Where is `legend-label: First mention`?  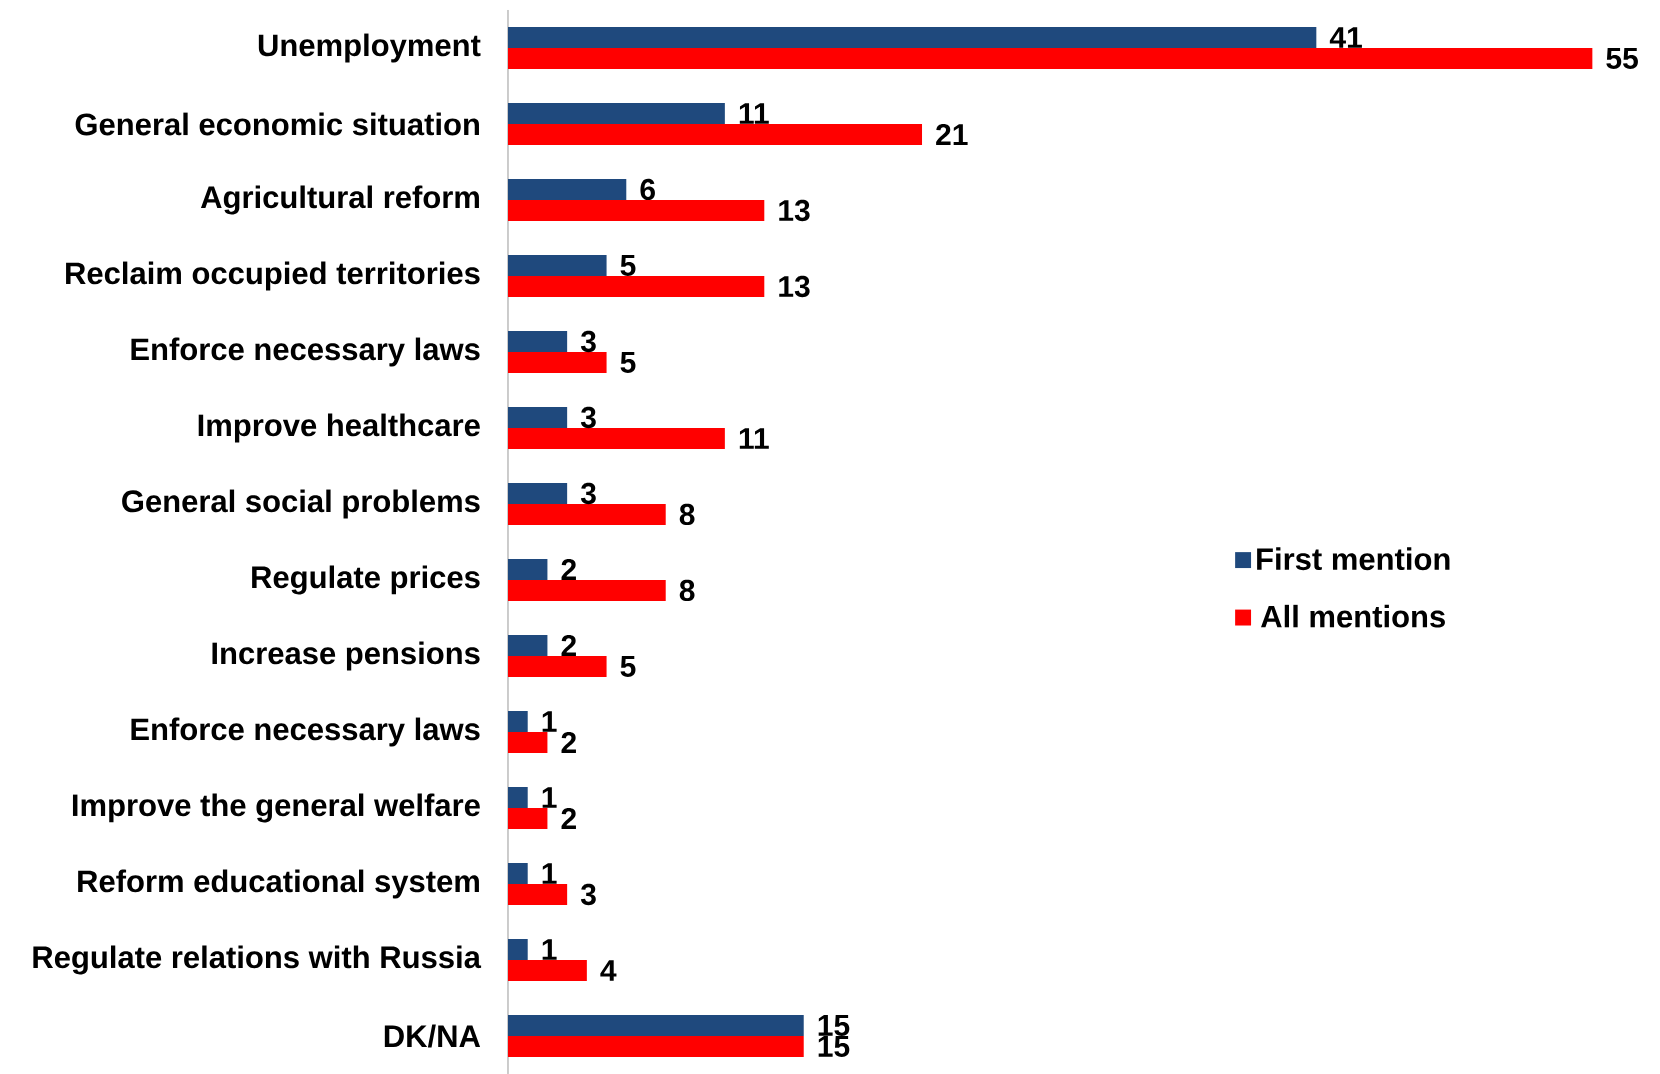 legend-label: First mention is located at coordinates (1353, 559).